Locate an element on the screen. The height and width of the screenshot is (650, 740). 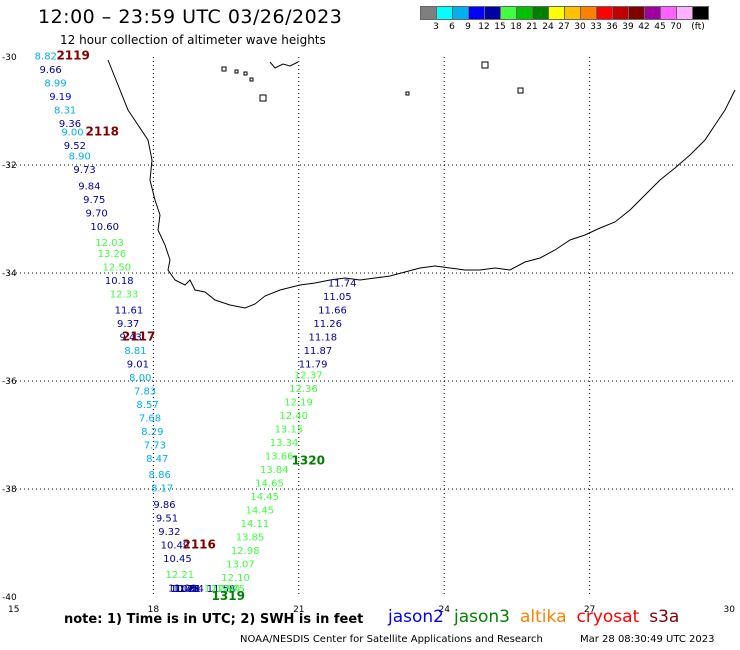
wave-height-value: 7.73 is located at coordinates (155, 446).